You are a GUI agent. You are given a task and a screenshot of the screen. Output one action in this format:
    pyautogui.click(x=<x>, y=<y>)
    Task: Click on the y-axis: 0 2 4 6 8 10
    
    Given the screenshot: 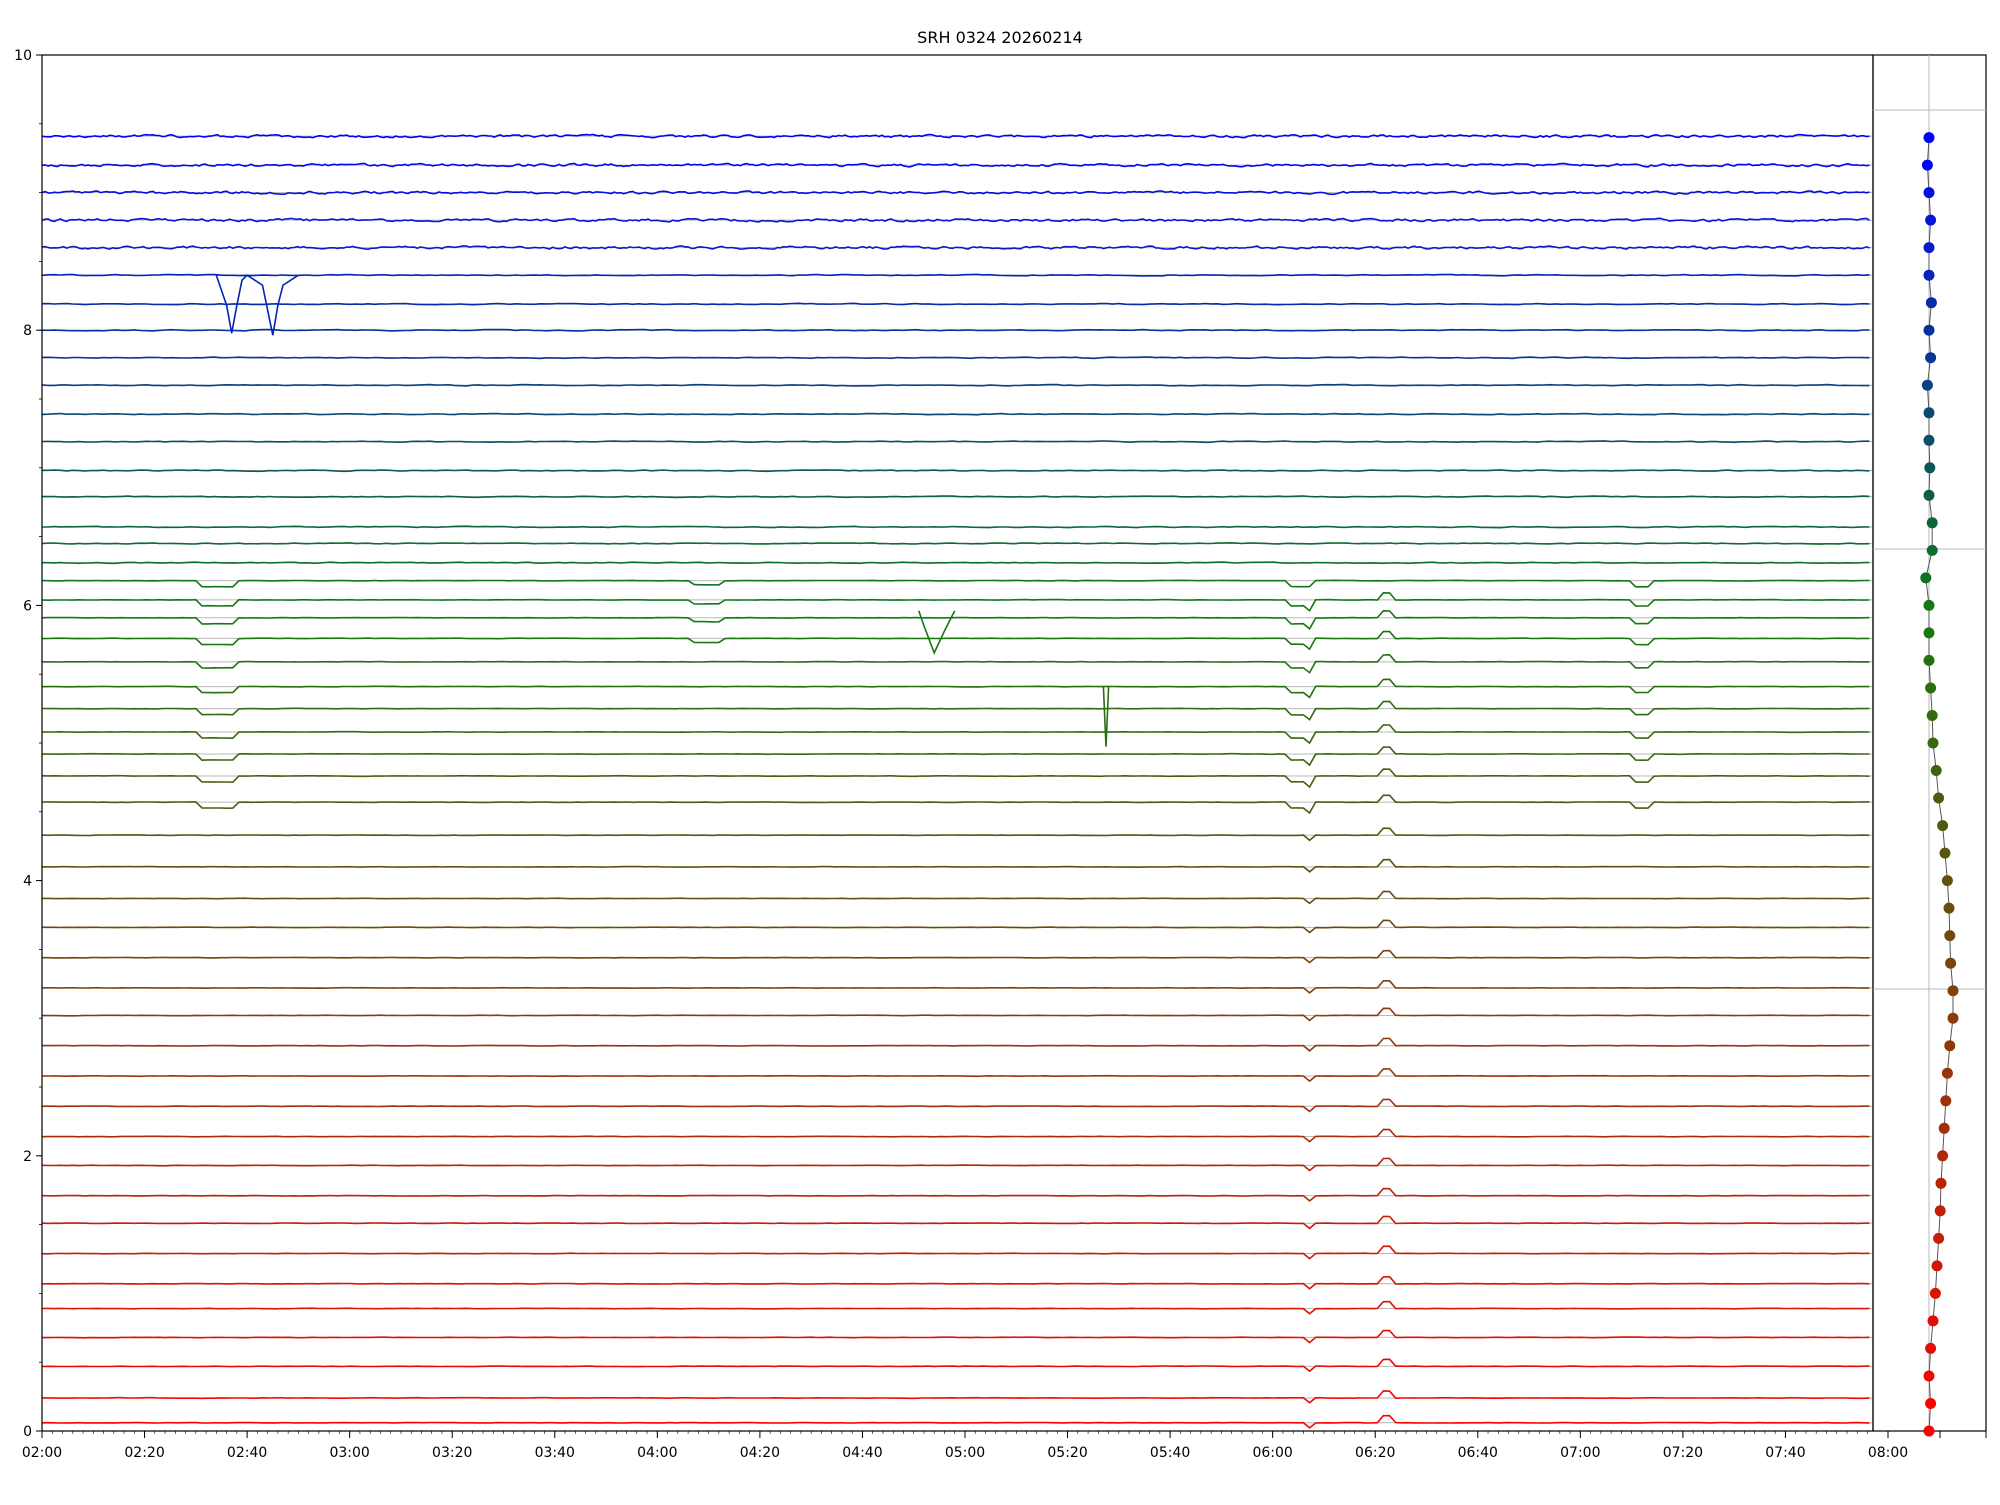 What is the action you would take?
    pyautogui.click(x=28, y=744)
    